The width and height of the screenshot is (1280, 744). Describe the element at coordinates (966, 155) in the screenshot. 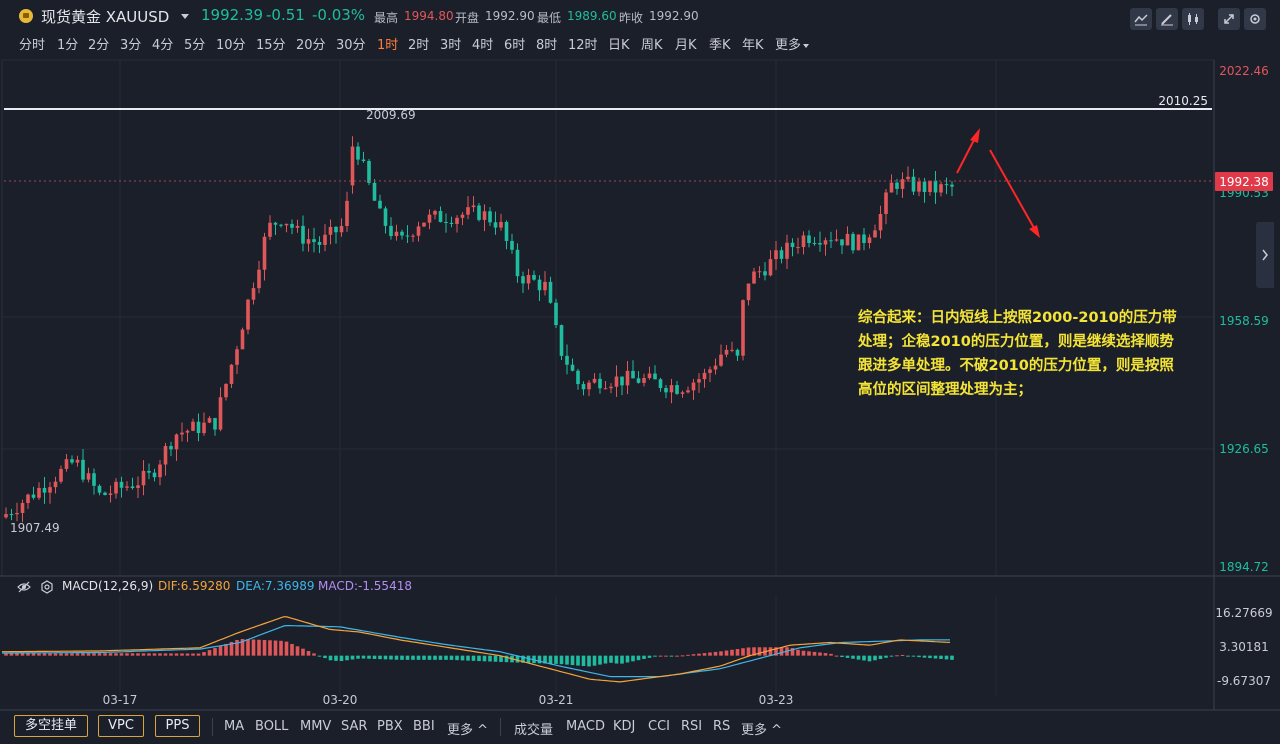

I see `up-arrow-line` at that location.